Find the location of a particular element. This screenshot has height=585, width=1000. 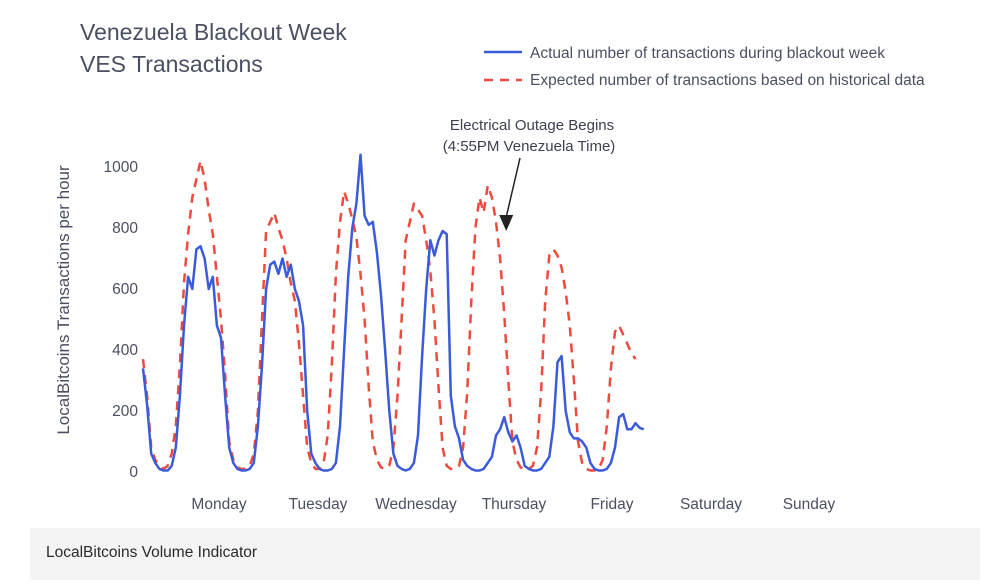

x-tick-label-sunday: Sunday is located at coordinates (809, 504).